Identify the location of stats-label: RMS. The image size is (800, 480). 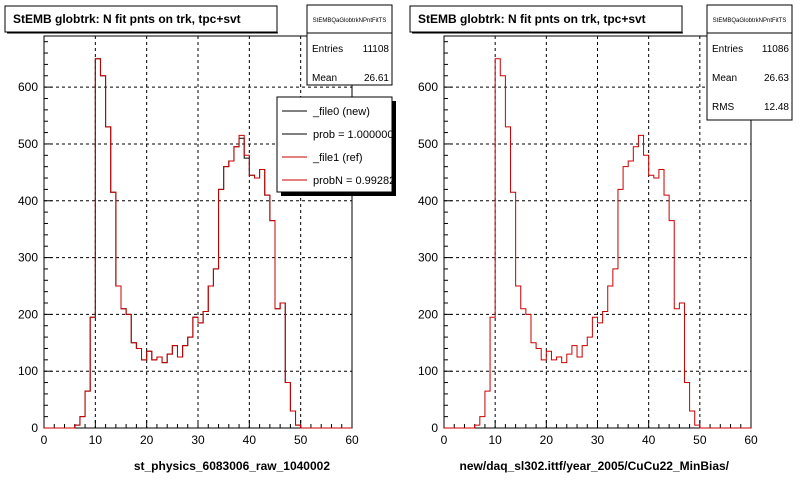
(723, 107).